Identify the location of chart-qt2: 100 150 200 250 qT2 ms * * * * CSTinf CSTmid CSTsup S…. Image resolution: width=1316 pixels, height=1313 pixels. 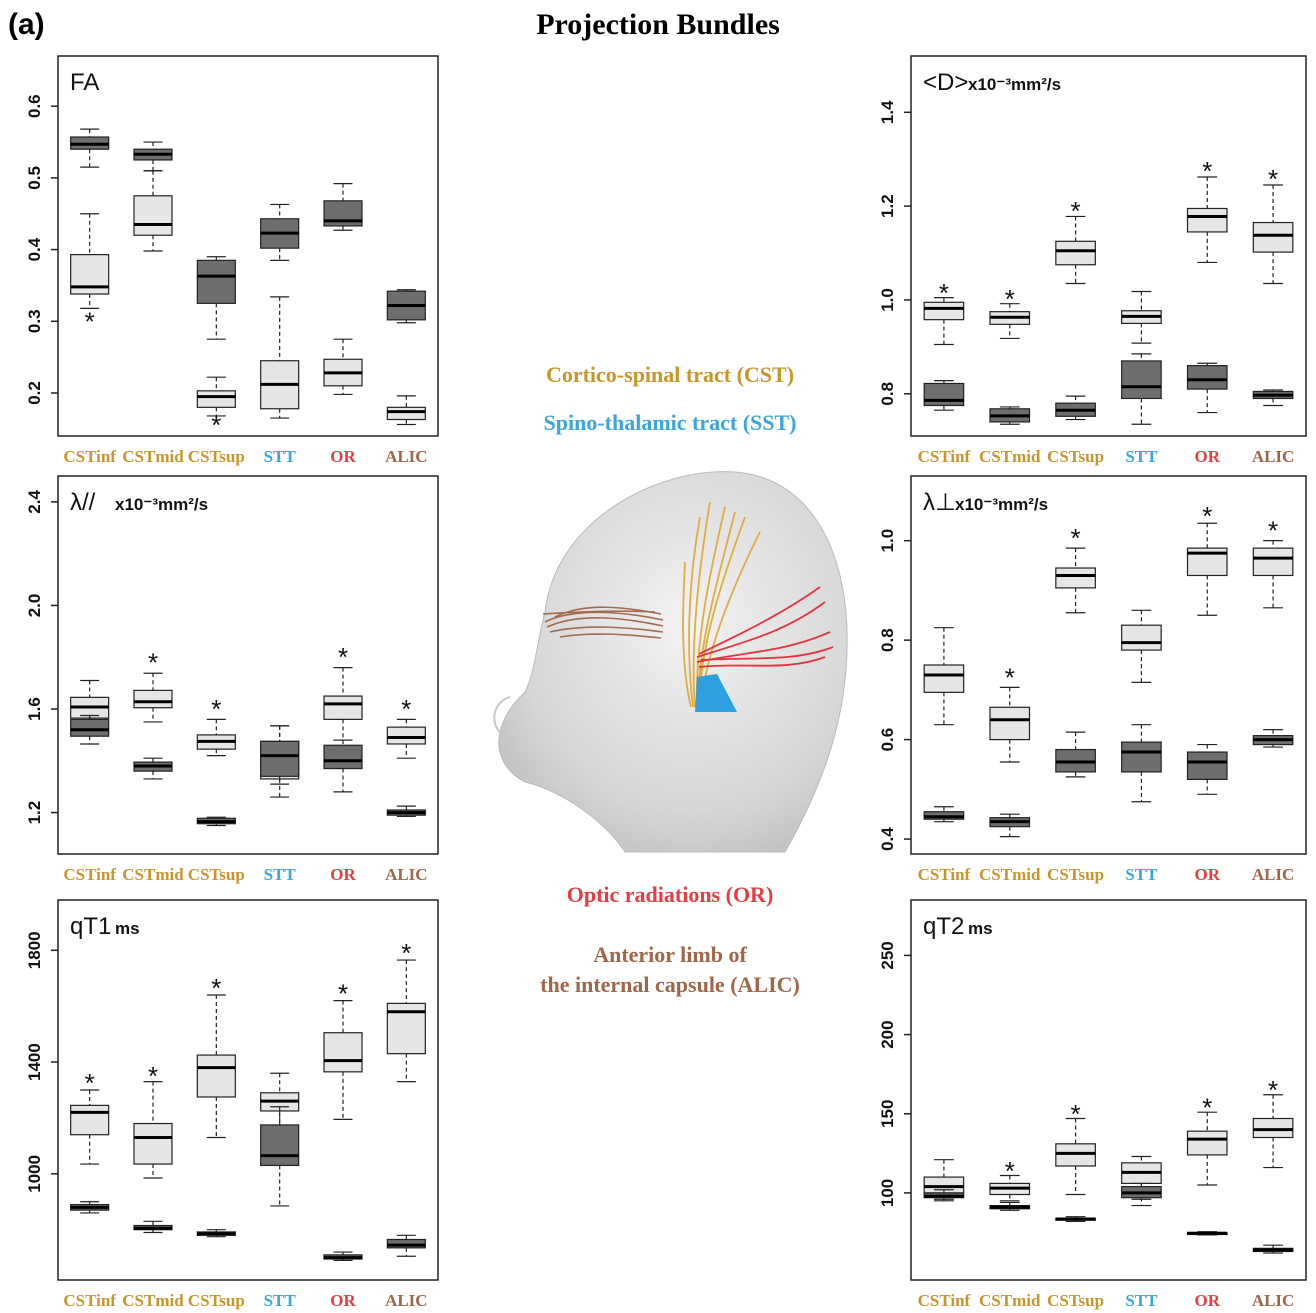
(1092, 1104).